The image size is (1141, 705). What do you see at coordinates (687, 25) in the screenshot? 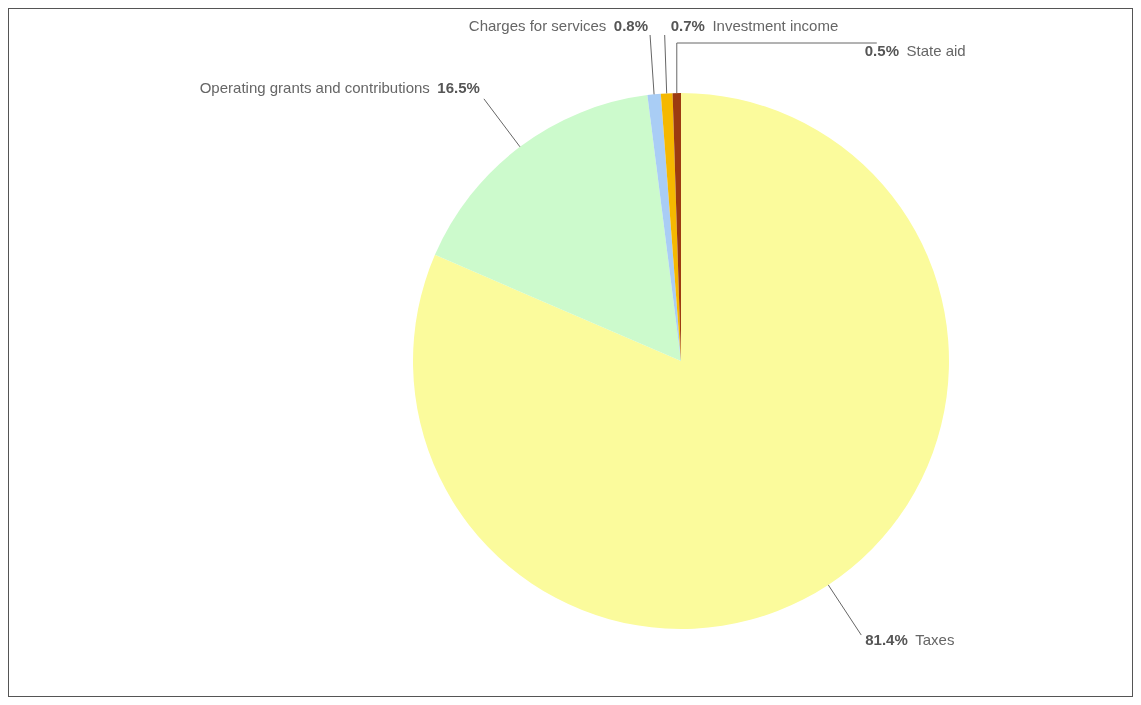
I see `data-label: 0.7%` at bounding box center [687, 25].